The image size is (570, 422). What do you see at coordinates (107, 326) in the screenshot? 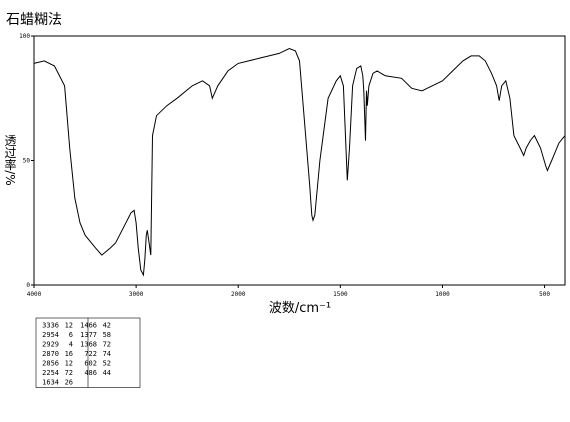
I see `peak-cell: 42` at bounding box center [107, 326].